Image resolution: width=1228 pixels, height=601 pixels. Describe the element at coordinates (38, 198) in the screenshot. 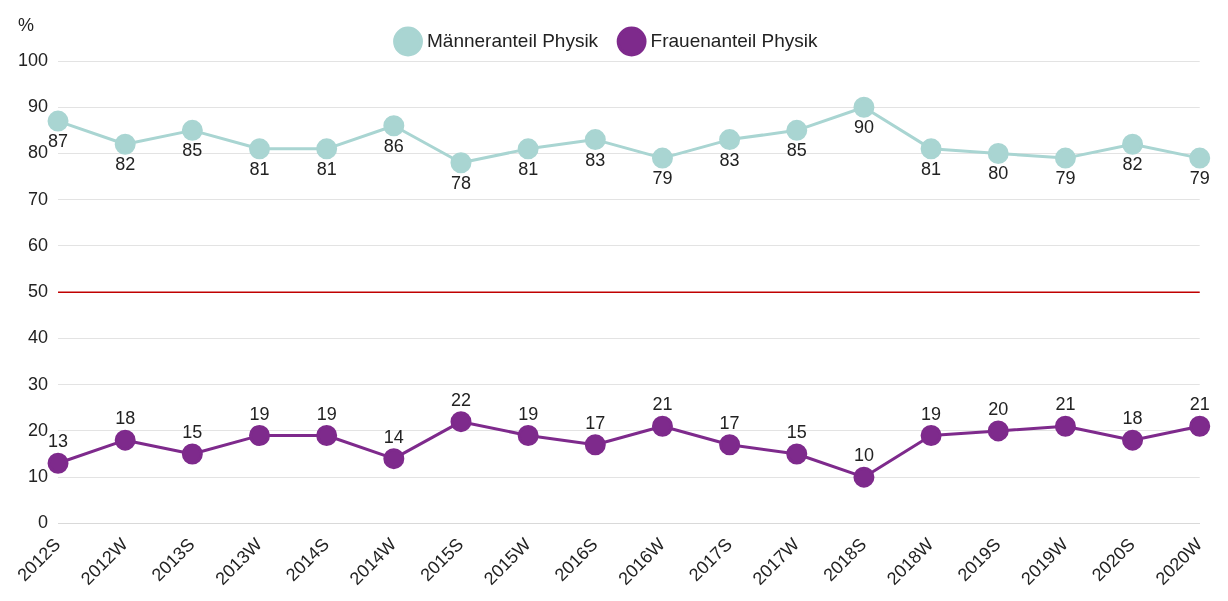

I see `y-tick-label: 70` at that location.